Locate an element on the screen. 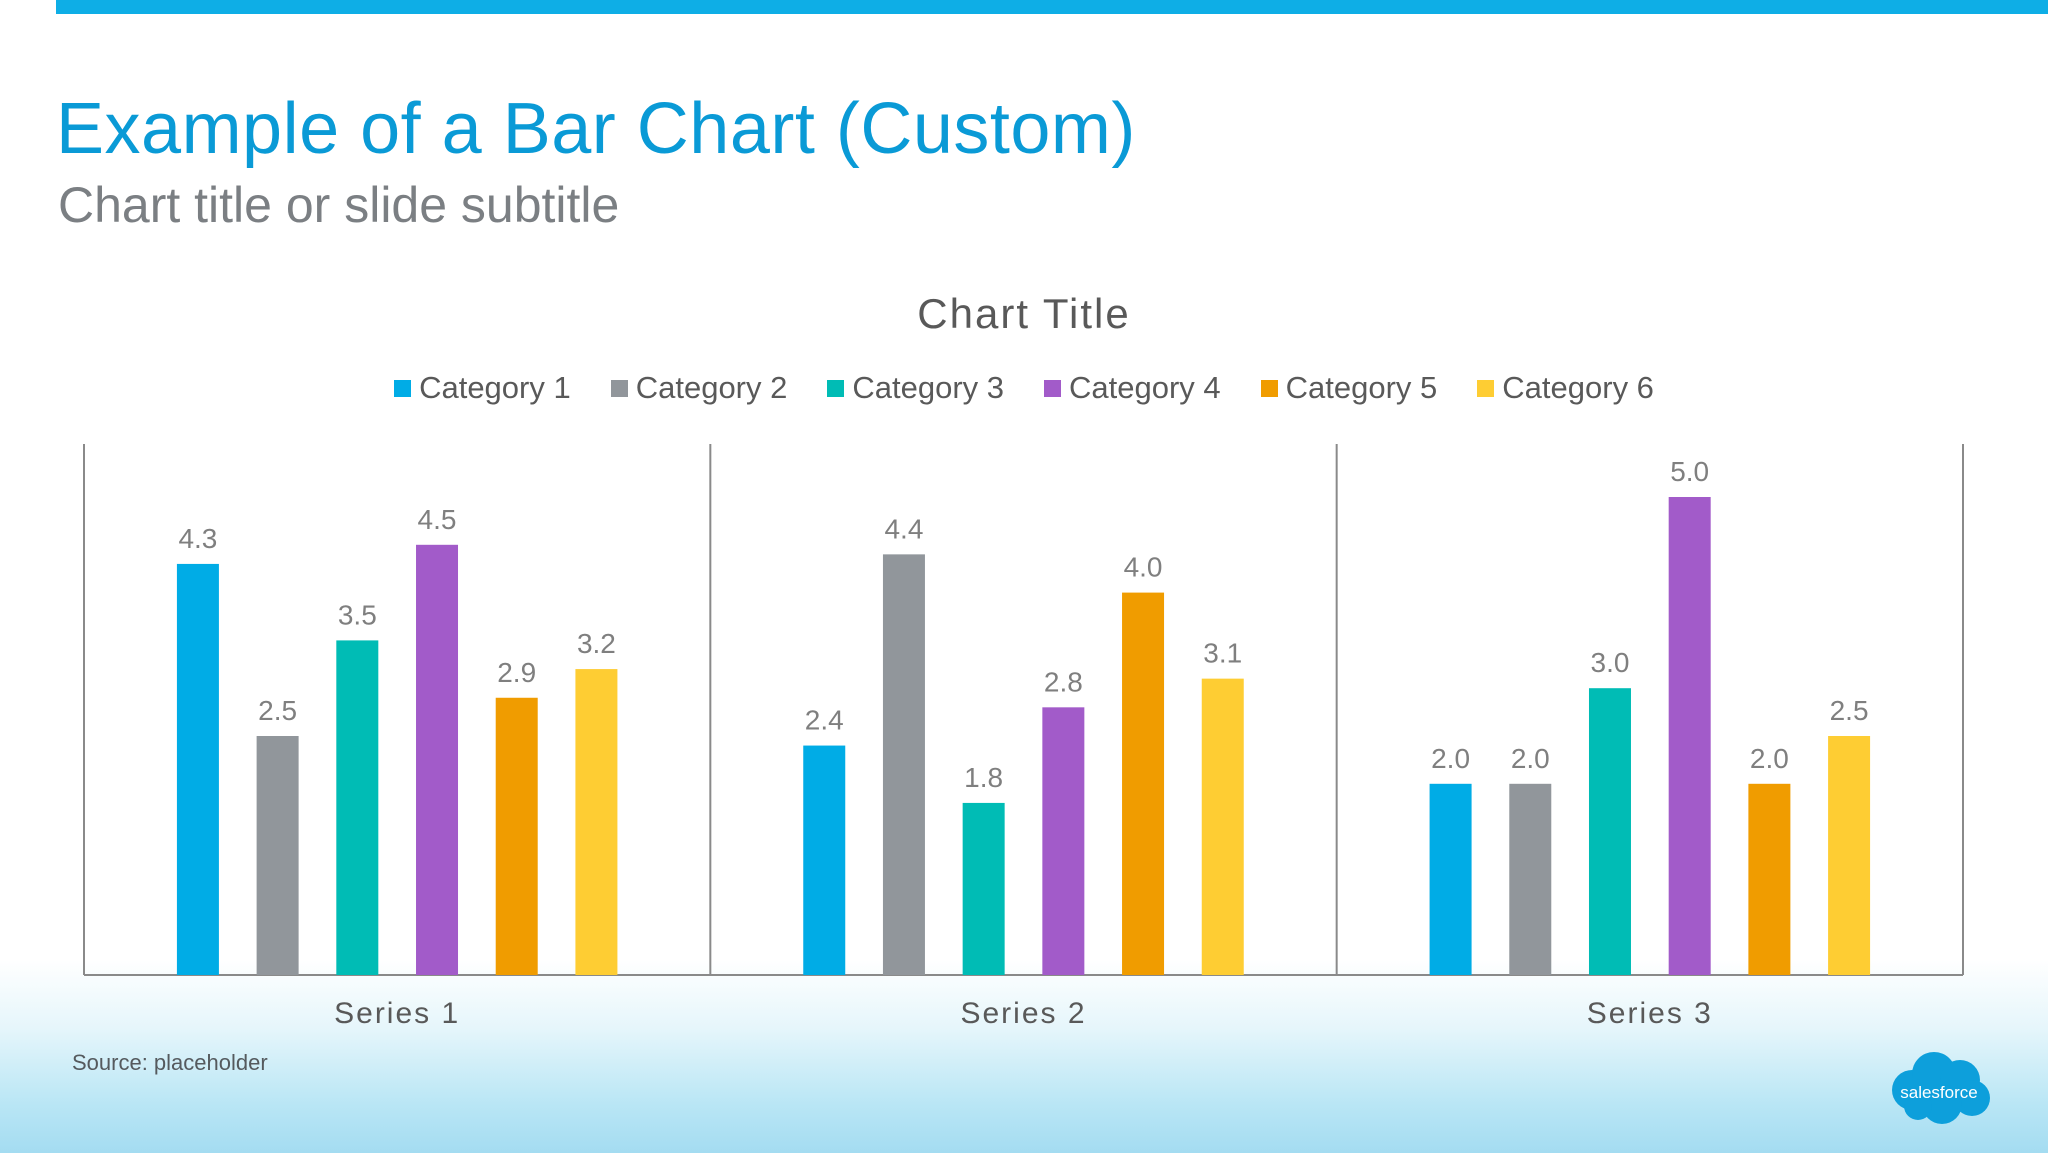  salesforce-logo: salesforce is located at coordinates (1941, 1088).